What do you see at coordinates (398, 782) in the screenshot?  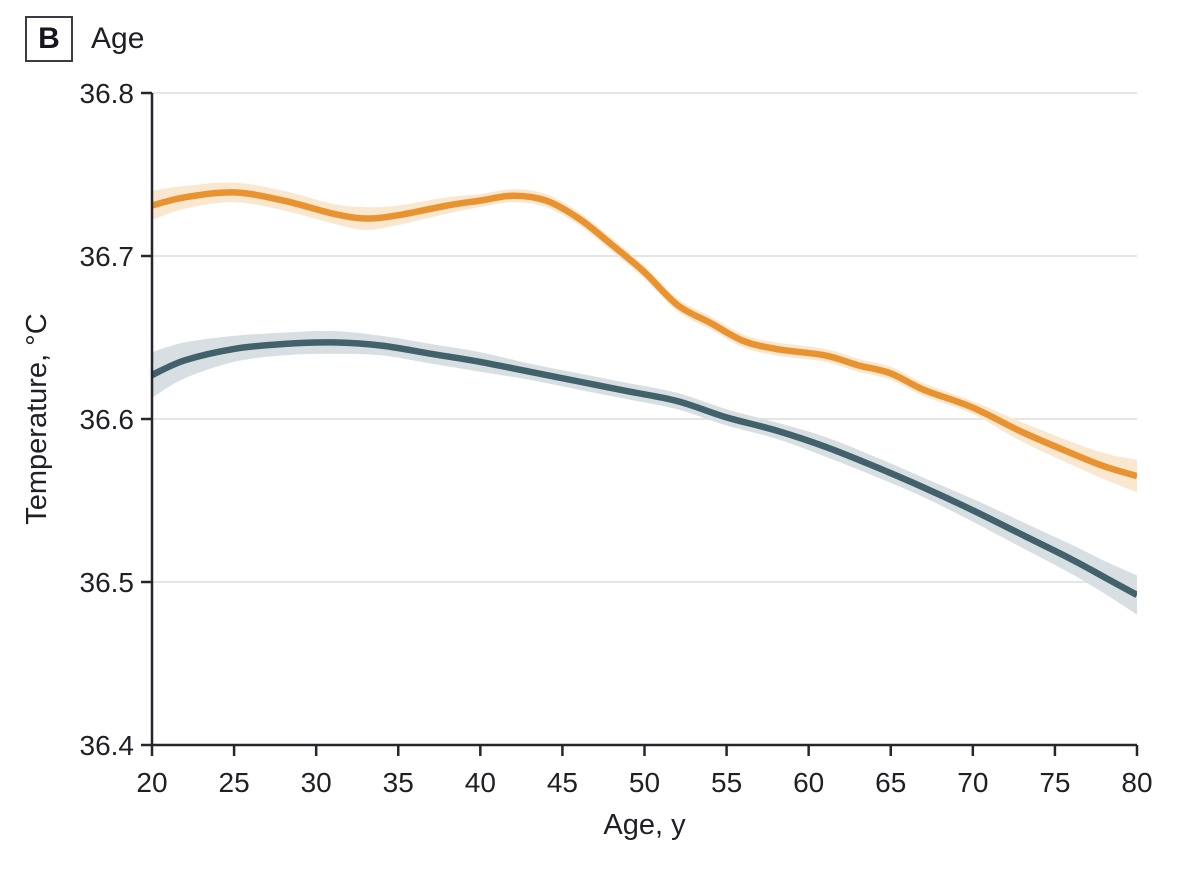 I see `x-tick-label: 35` at bounding box center [398, 782].